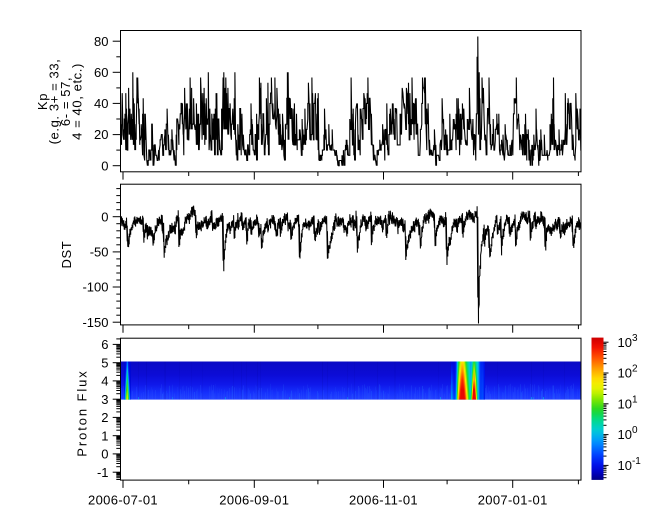 Image resolution: width=665 pixels, height=528 pixels. I want to click on svg-text: 4 = 40, etc.), so click(76, 101).